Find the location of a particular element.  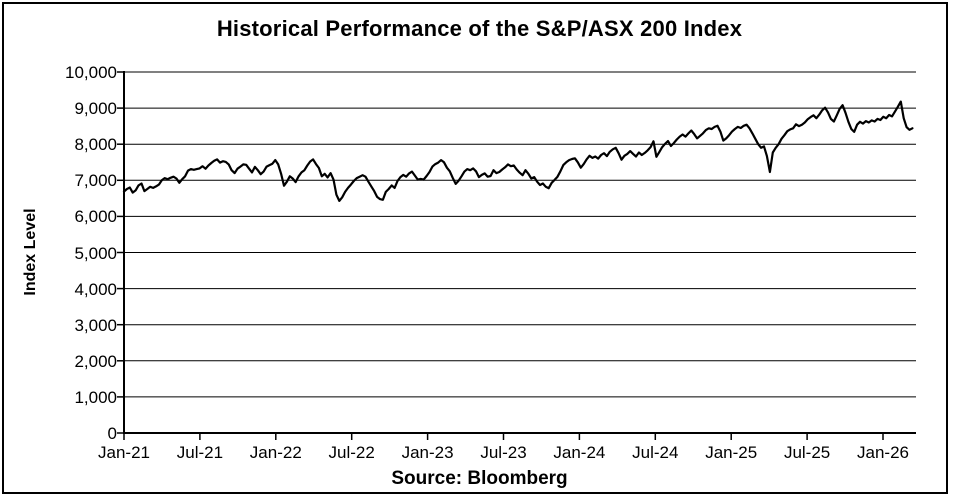

y-tick-label: 7,000 is located at coordinates (95, 181).